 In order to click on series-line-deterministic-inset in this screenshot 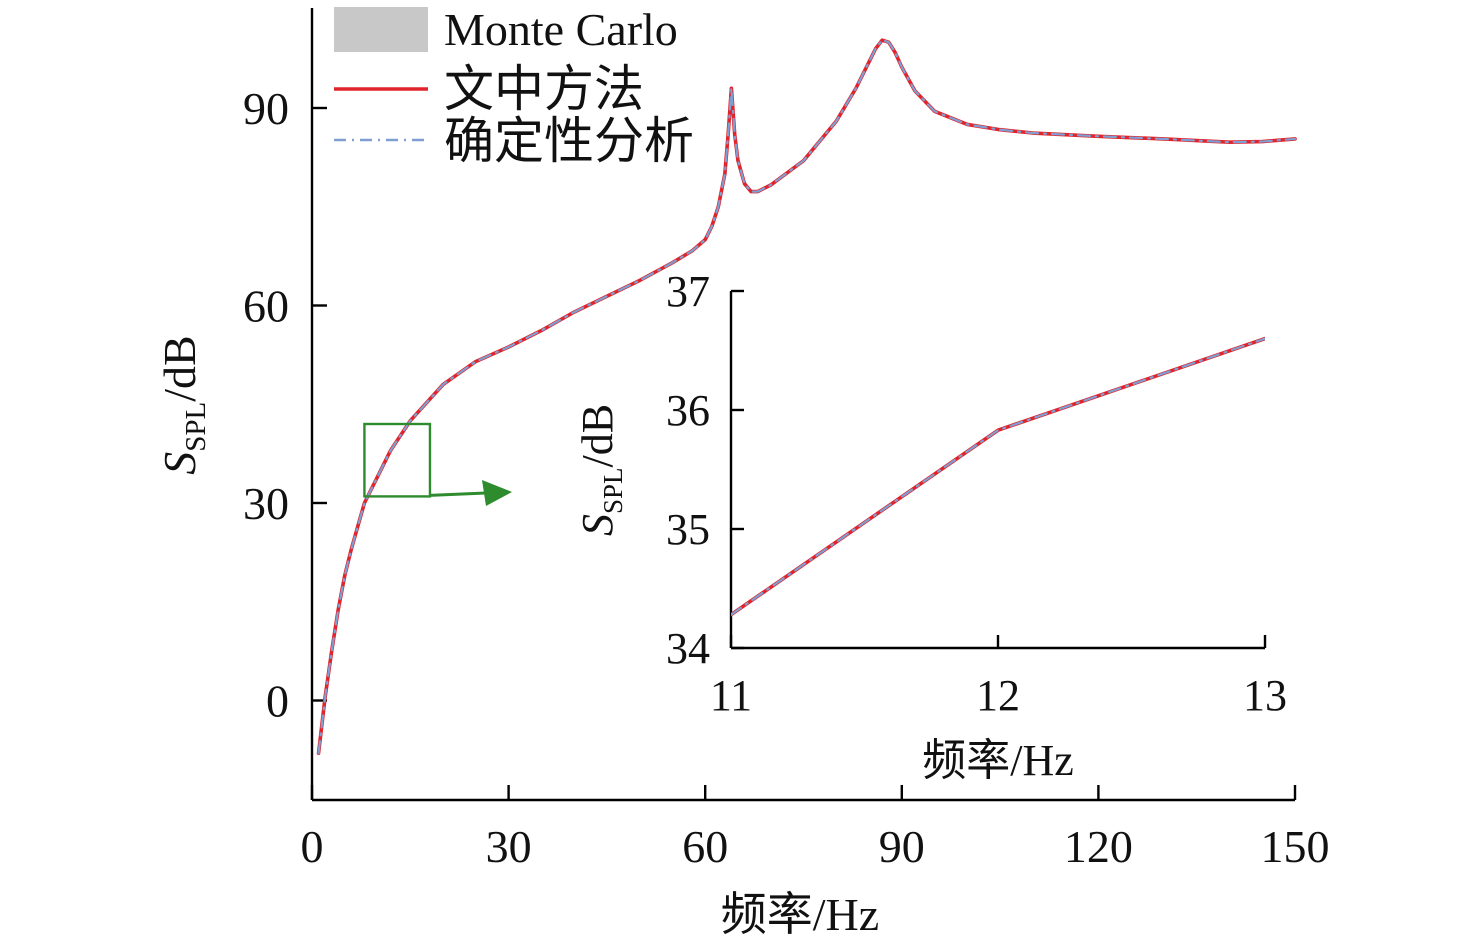, I will do `click(998, 476)`.